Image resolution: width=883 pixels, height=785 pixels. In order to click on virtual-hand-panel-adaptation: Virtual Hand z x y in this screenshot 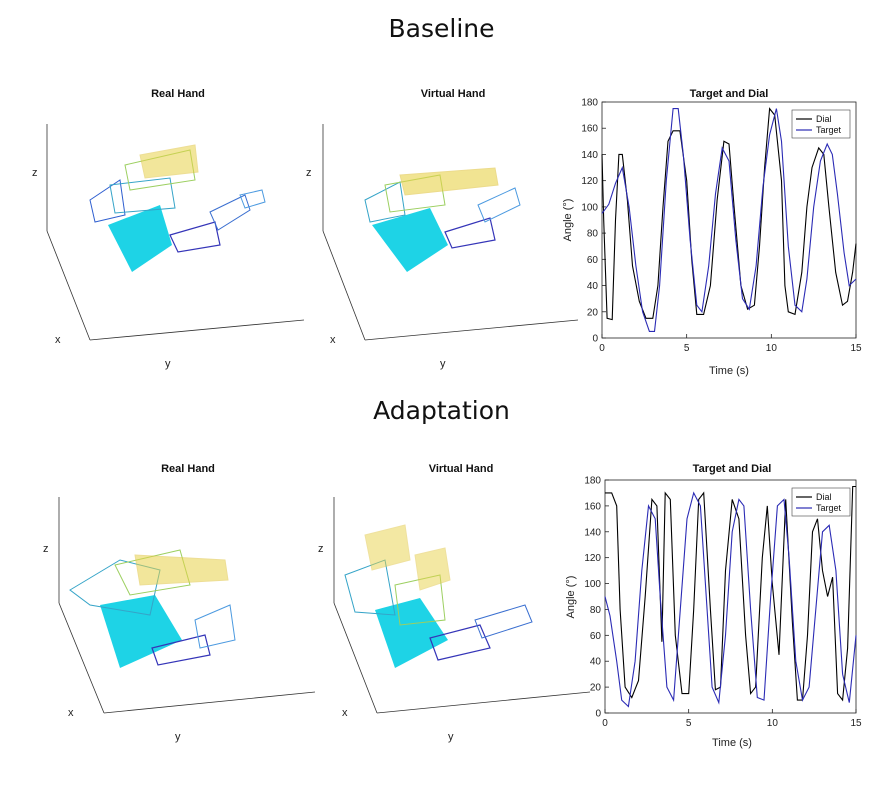, I will do `click(454, 603)`.